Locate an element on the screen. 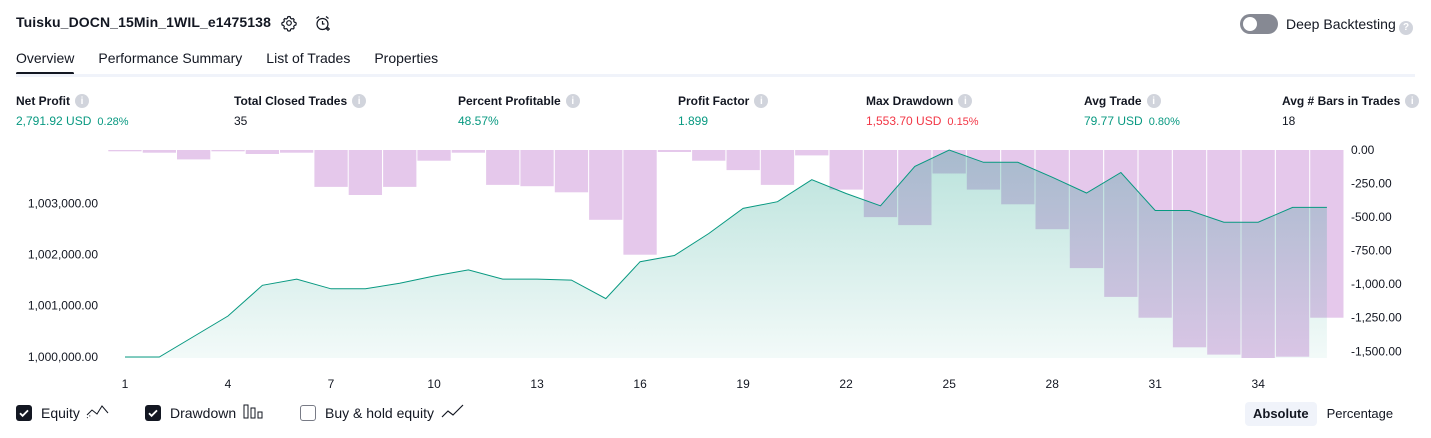 The width and height of the screenshot is (1431, 438). stat-label: Avg # Bars in Trades is located at coordinates (1341, 101).